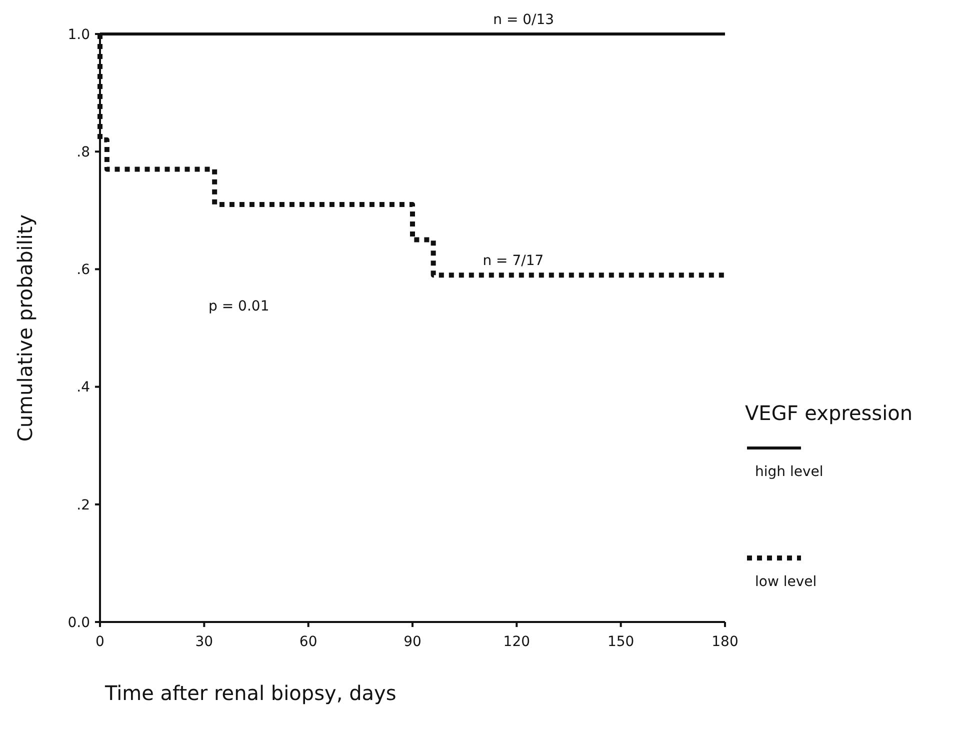 The image size is (960, 734). What do you see at coordinates (523, 20) in the screenshot?
I see `annotation: n = 0/13` at bounding box center [523, 20].